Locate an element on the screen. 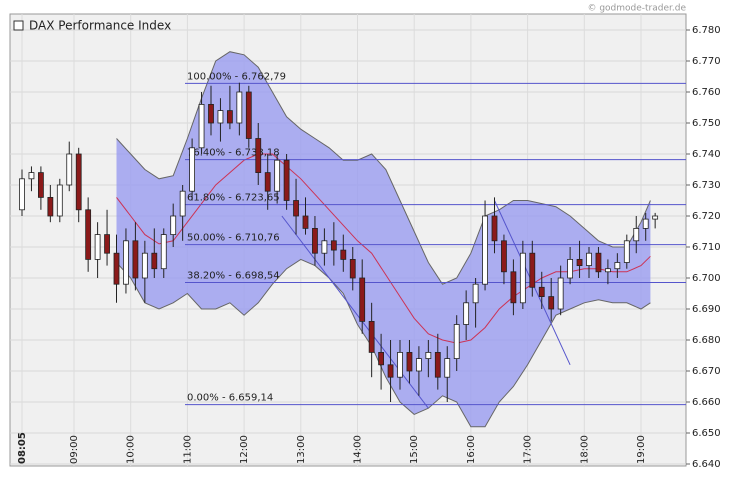 The width and height of the screenshot is (730, 481). y-tick-label: 6.680 is located at coordinates (706, 340).